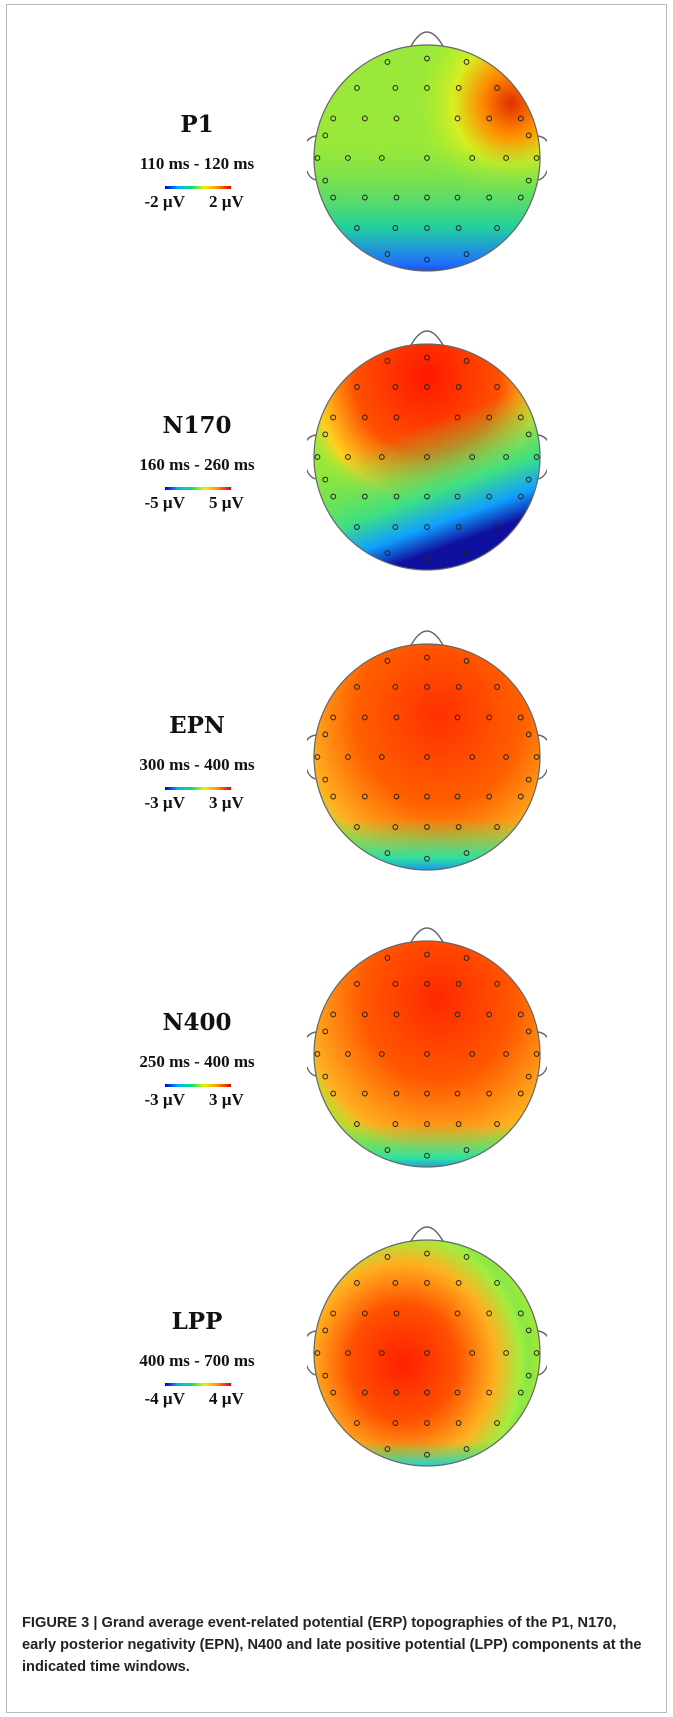  What do you see at coordinates (427, 1346) in the screenshot?
I see `scalp-map` at bounding box center [427, 1346].